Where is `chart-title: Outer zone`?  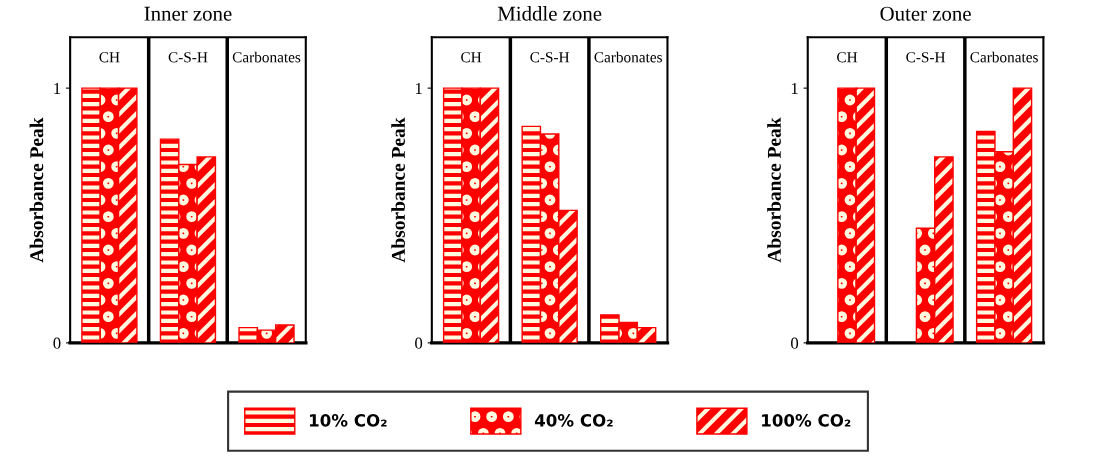
chart-title: Outer zone is located at coordinates (925, 13).